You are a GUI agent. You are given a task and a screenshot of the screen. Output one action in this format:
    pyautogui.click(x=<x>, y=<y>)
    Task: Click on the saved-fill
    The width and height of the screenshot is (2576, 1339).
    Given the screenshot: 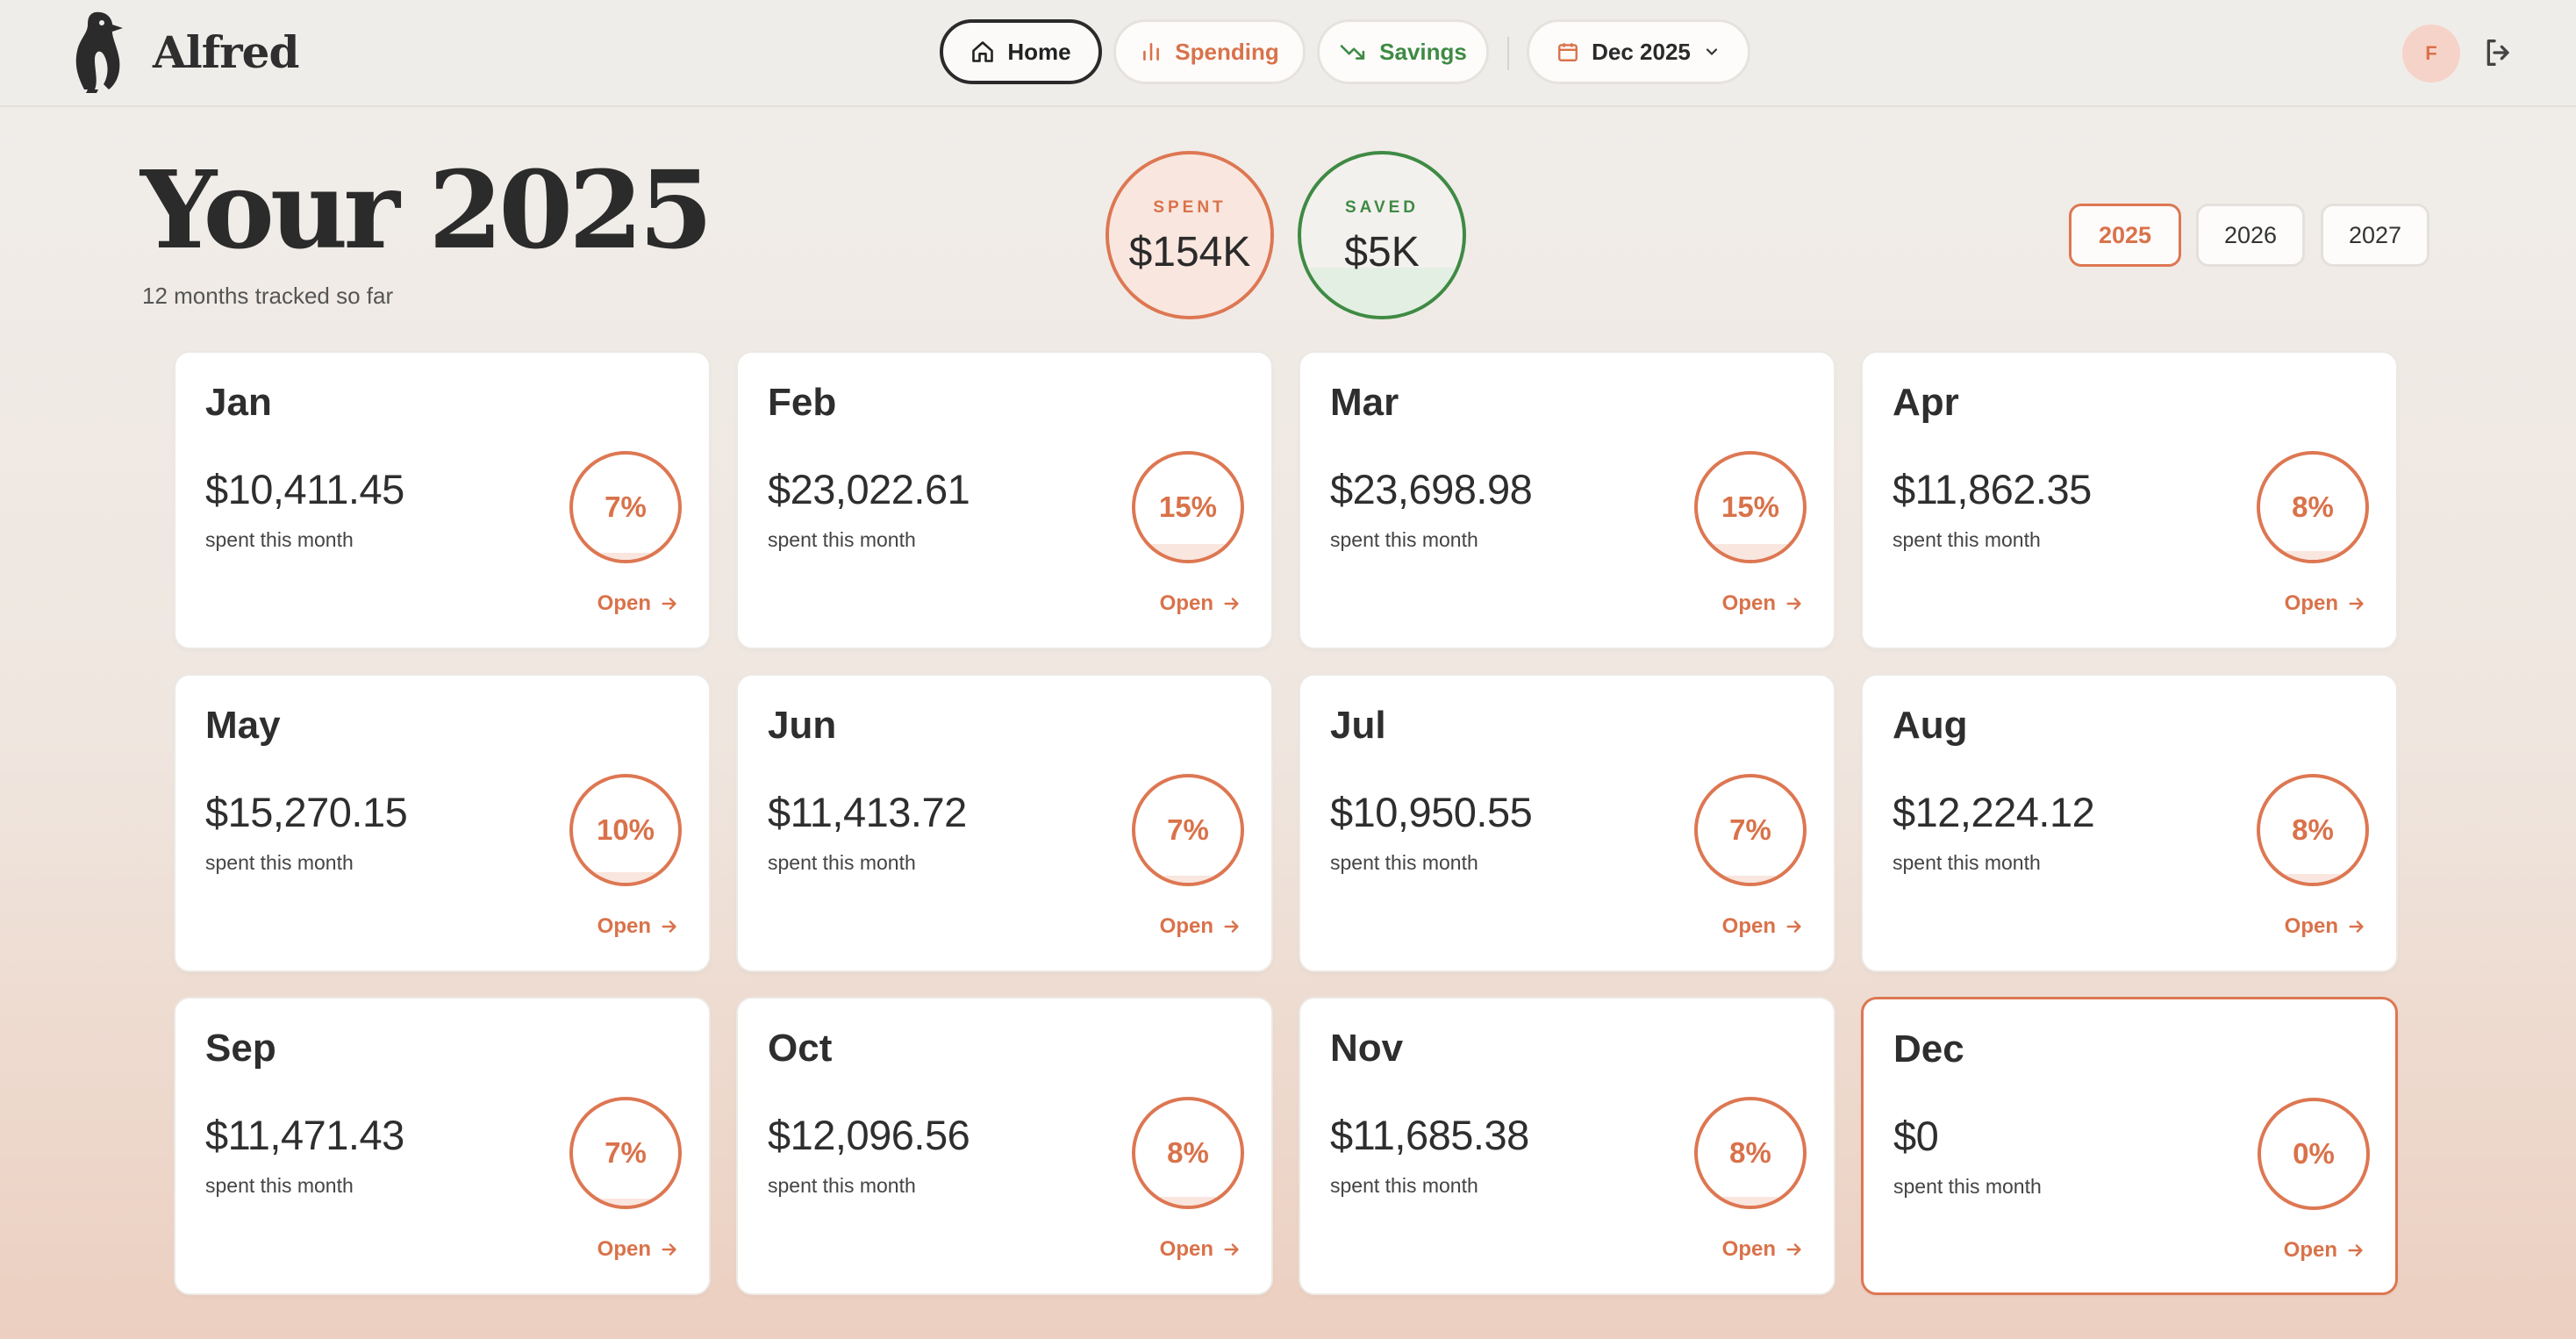 What is the action you would take?
    pyautogui.click(x=1382, y=291)
    